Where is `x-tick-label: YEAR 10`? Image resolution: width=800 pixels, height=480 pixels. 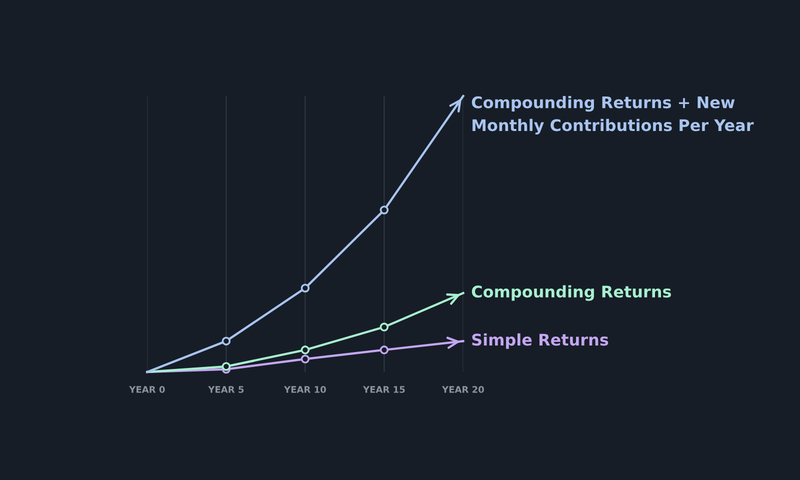 x-tick-label: YEAR 10 is located at coordinates (305, 389).